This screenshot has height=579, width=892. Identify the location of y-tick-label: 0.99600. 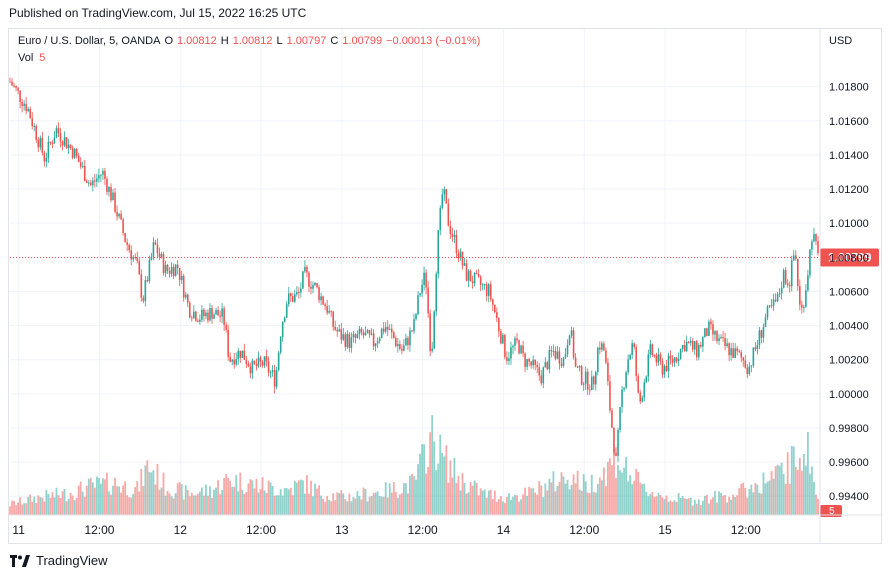
(849, 463).